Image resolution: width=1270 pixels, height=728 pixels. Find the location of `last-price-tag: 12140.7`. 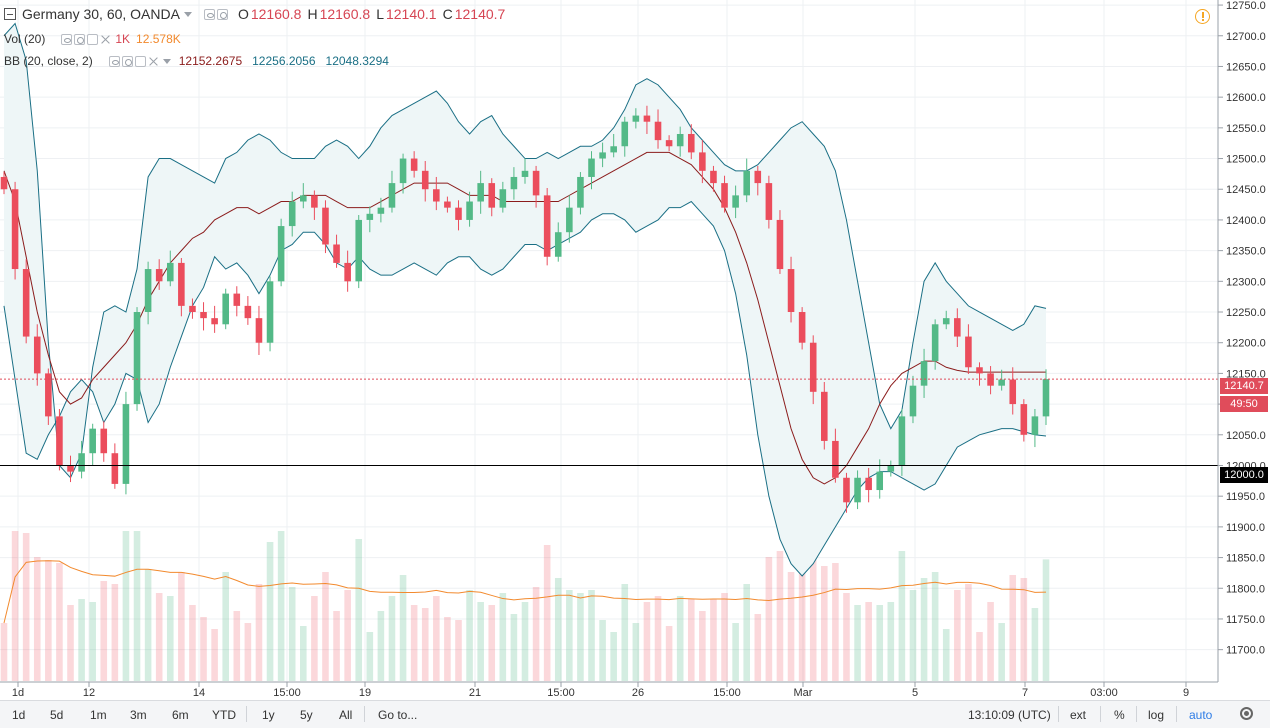

last-price-tag: 12140.7 is located at coordinates (1244, 386).